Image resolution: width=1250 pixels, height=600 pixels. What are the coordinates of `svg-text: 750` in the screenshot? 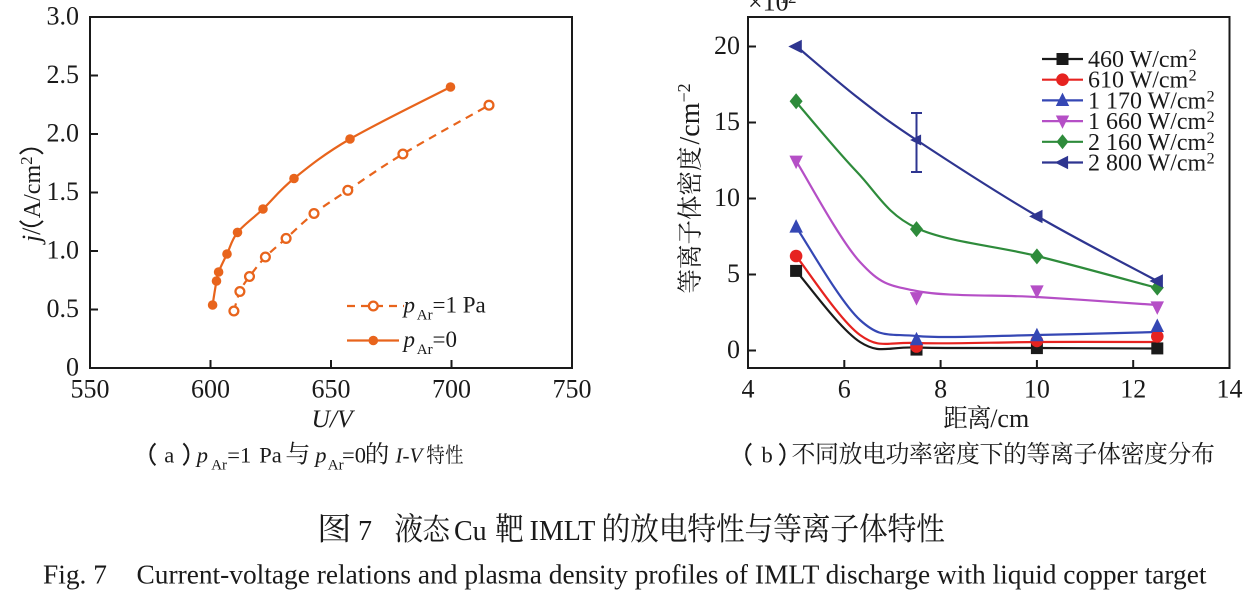 It's located at (572, 389).